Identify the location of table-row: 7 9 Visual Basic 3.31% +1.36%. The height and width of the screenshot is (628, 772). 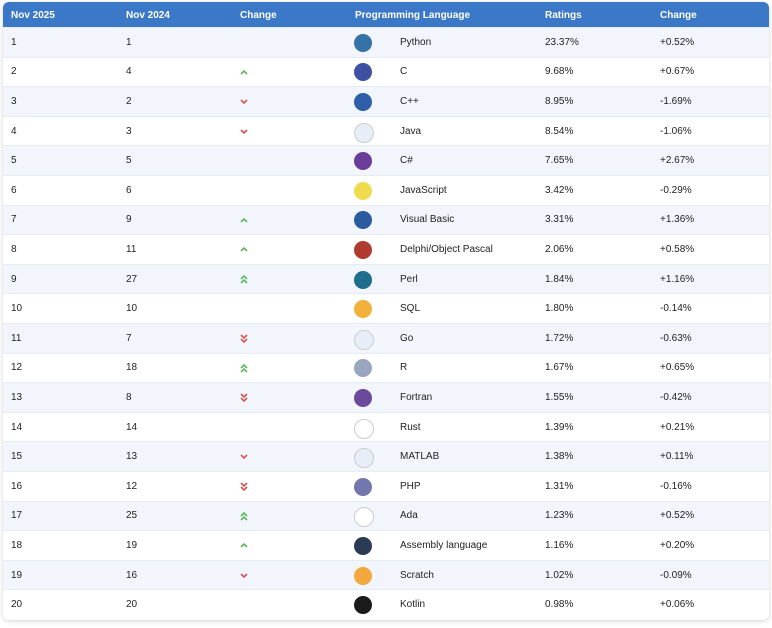
(386, 219).